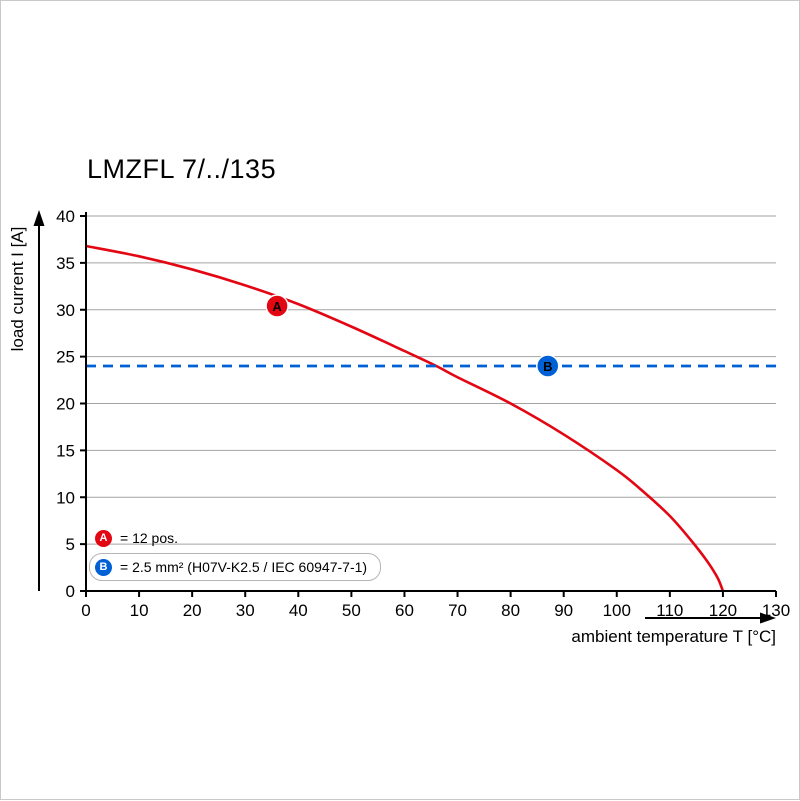 The image size is (800, 801). Describe the element at coordinates (563, 610) in the screenshot. I see `x-tick-label: 90` at that location.